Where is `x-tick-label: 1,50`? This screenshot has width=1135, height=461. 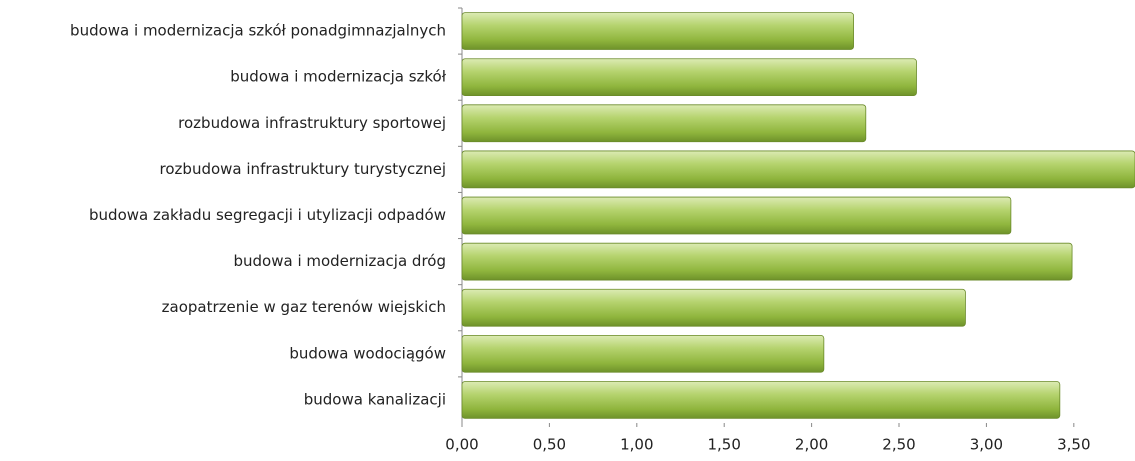
x-tick-label: 1,50 is located at coordinates (724, 445).